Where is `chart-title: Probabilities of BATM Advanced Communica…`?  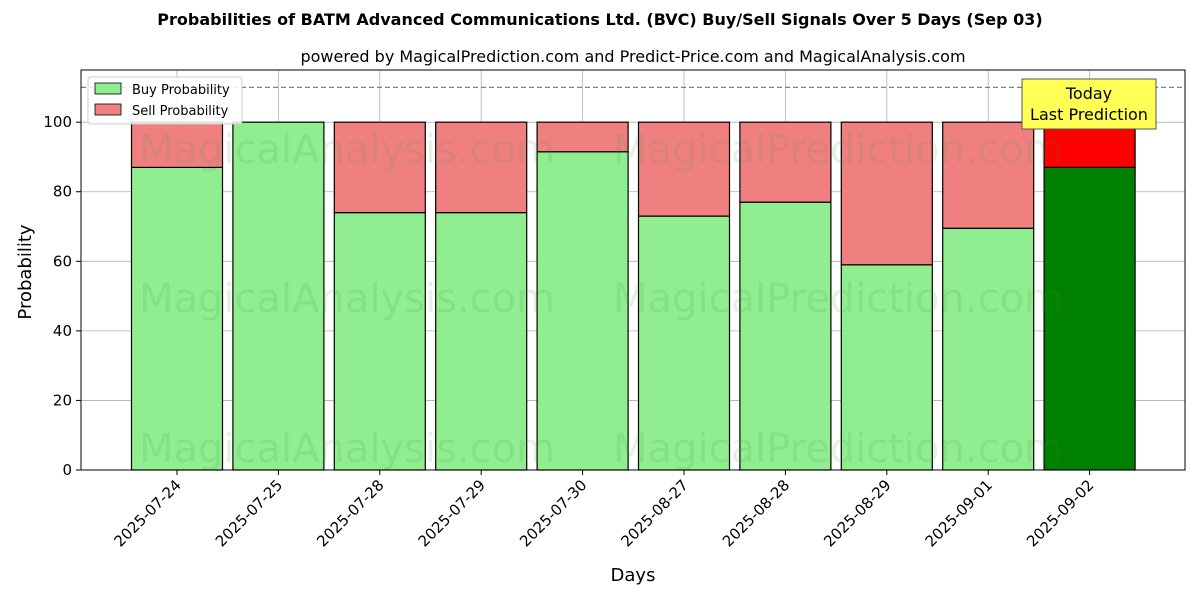 chart-title: Probabilities of BATM Advanced Communica… is located at coordinates (599, 19).